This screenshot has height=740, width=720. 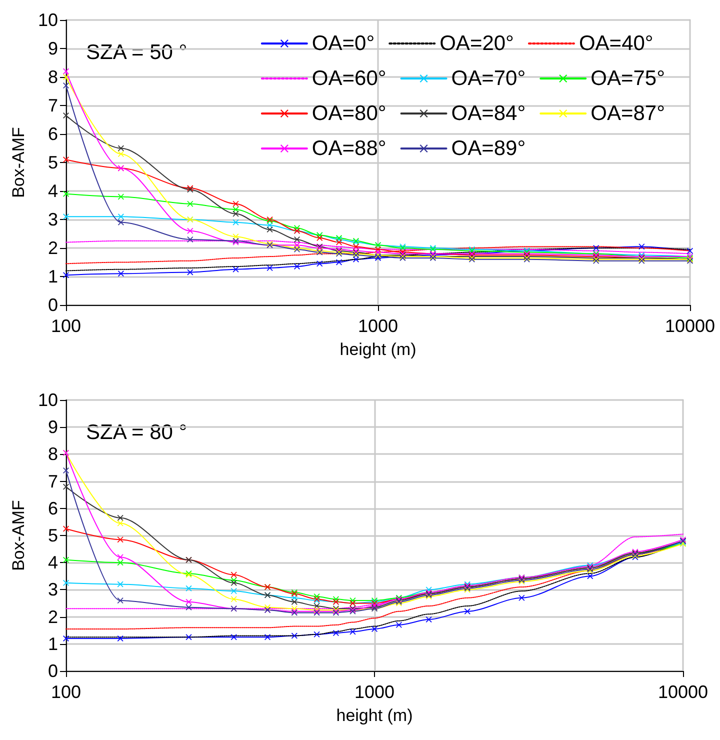 I want to click on legend-label: OA=60°, so click(x=349, y=78).